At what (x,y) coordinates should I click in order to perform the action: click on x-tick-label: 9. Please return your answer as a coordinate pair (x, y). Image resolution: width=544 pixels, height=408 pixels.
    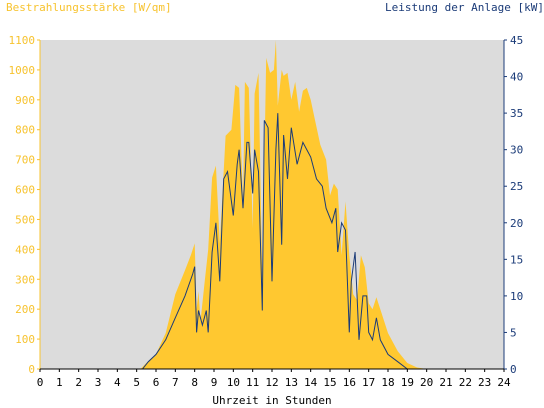
    Looking at the image, I should click on (214, 382).